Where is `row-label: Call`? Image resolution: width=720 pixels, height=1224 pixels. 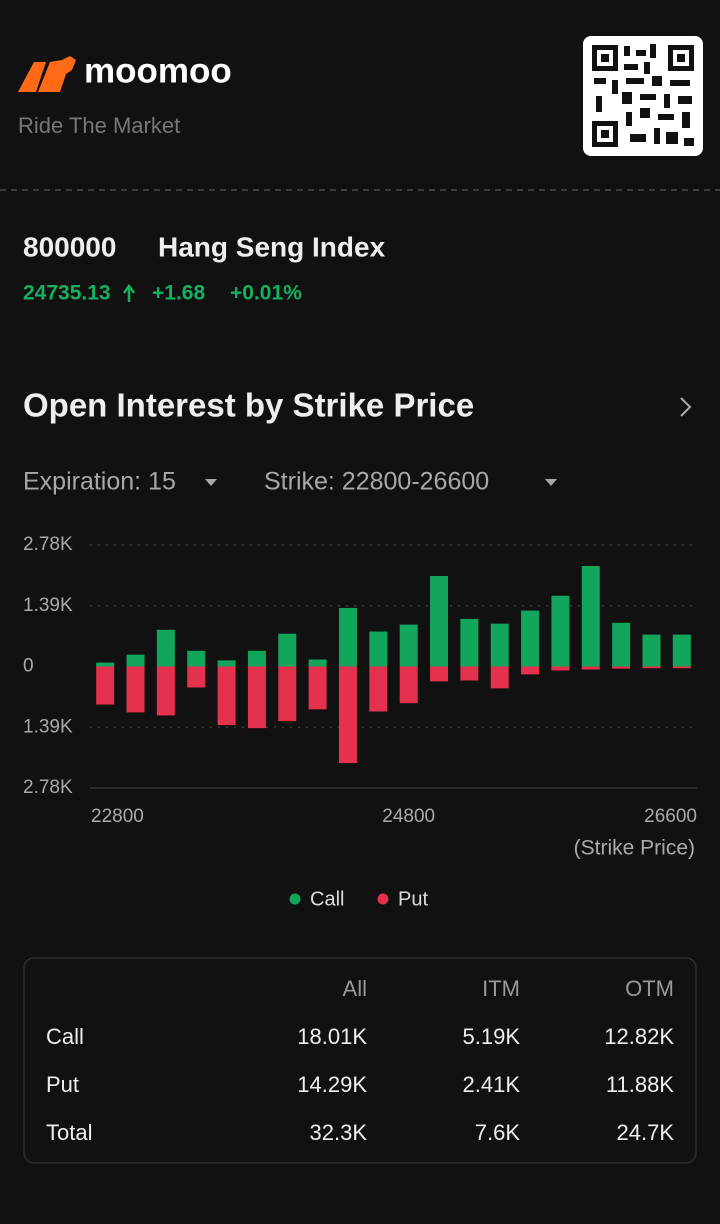
row-label: Call is located at coordinates (65, 1036).